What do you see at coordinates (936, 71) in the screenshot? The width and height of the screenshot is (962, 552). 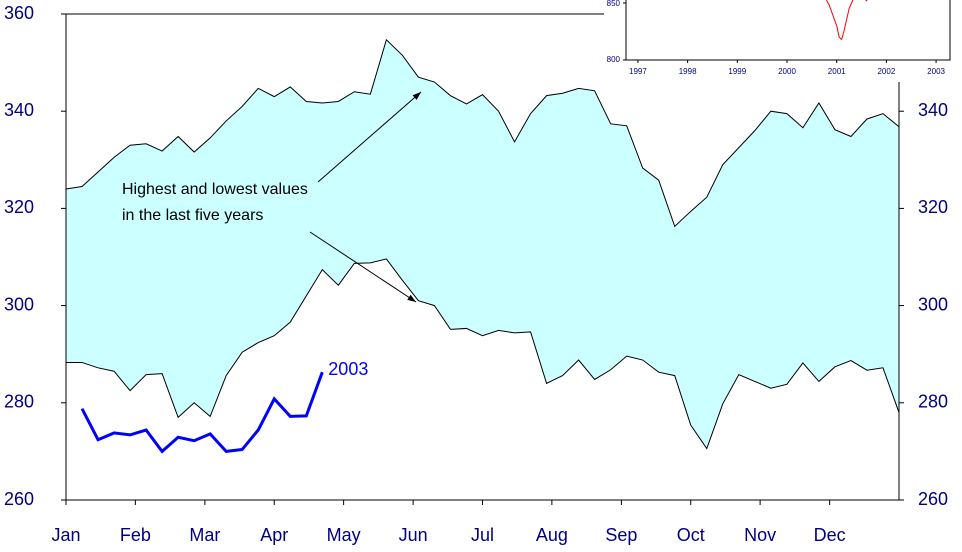 I see `inset-x-tick-label: 2003` at bounding box center [936, 71].